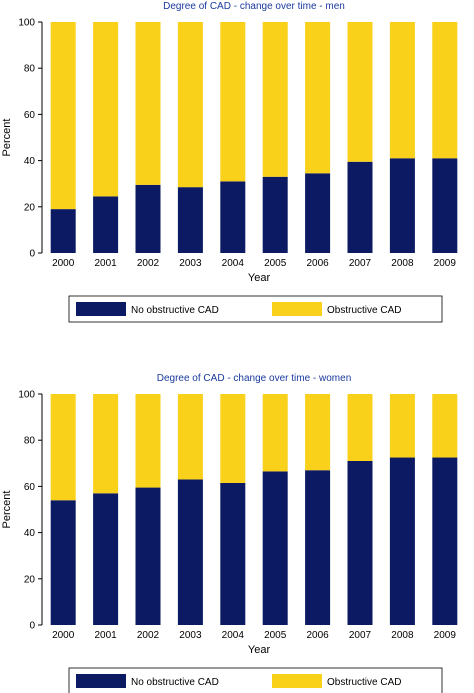 The image size is (474, 693). Describe the element at coordinates (254, 6) in the screenshot. I see `chart-title: Degree of CAD - change over time - men` at that location.